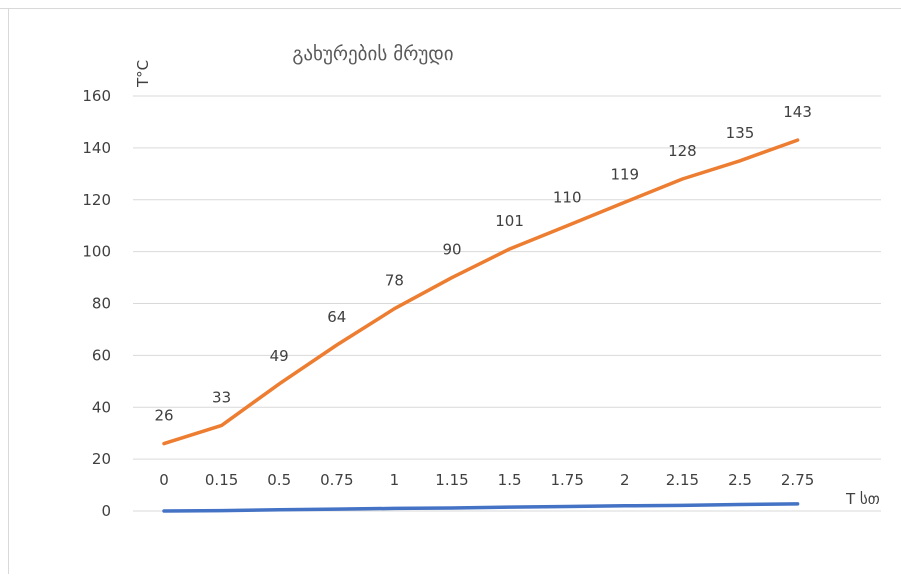 This screenshot has width=901, height=578. What do you see at coordinates (740, 480) in the screenshot?
I see `data-label-series-1: 2.5` at bounding box center [740, 480].